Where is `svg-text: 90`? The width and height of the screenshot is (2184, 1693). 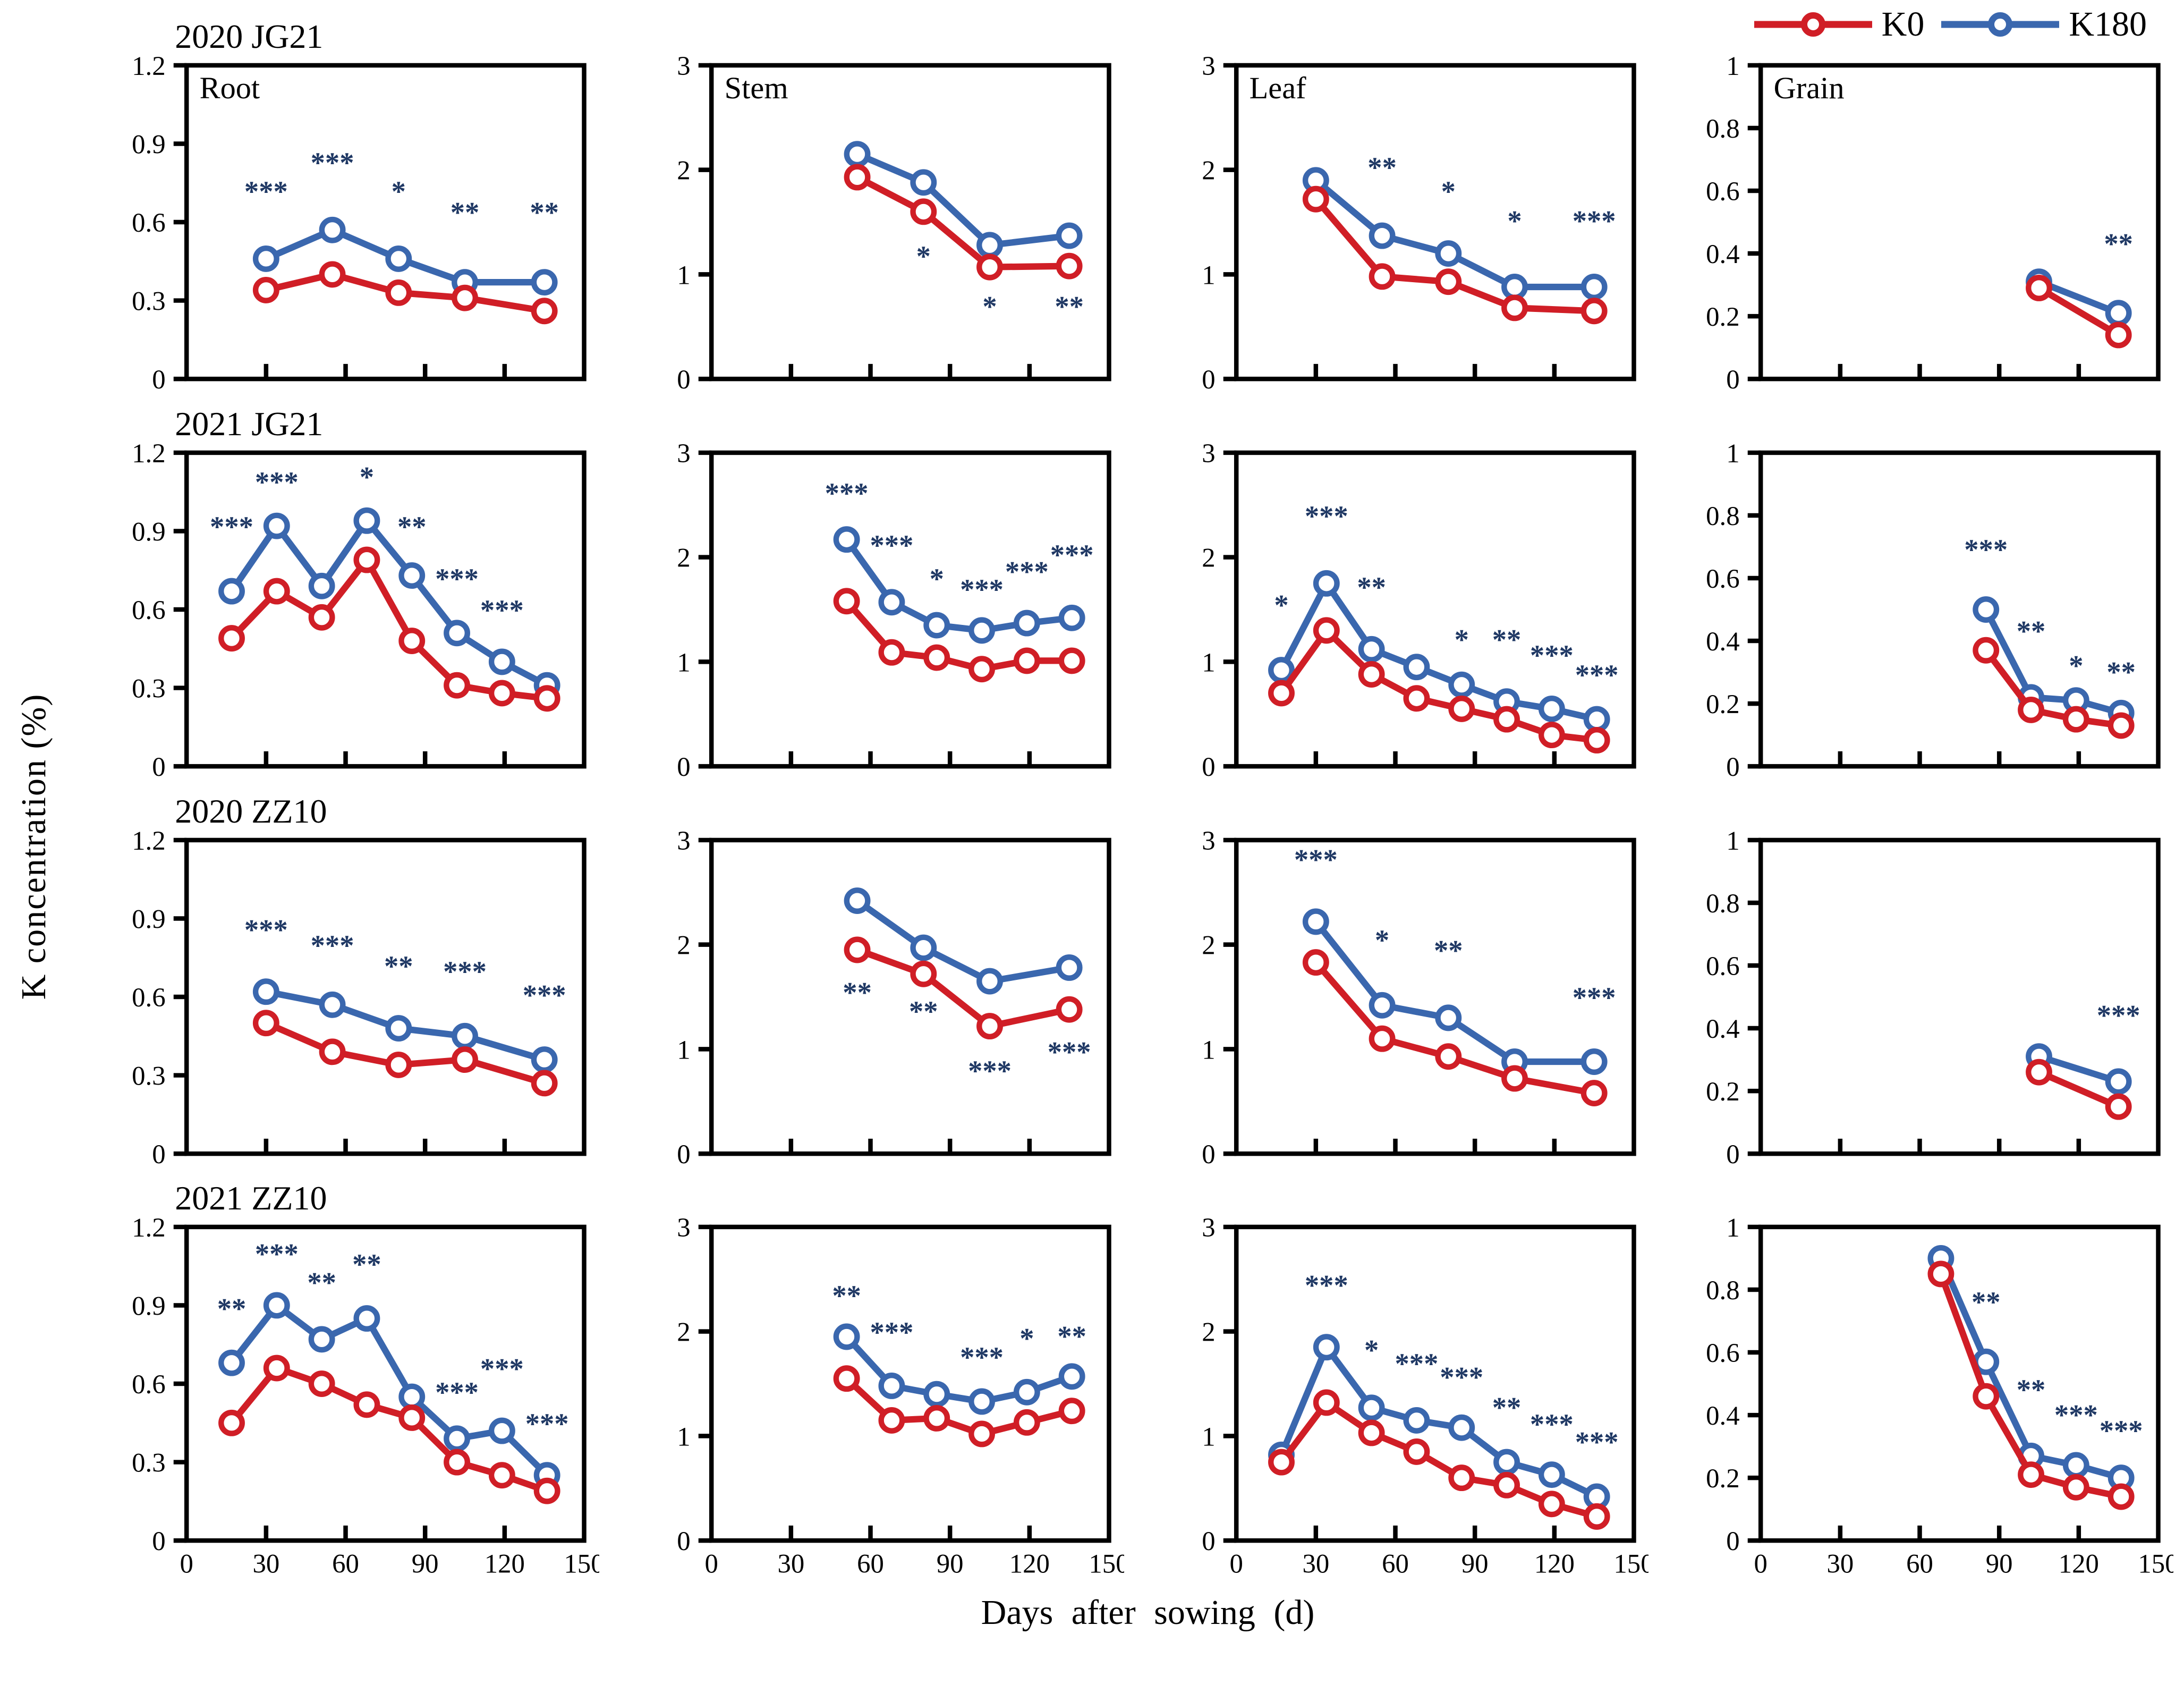 svg-text: 90 is located at coordinates (1999, 1564).